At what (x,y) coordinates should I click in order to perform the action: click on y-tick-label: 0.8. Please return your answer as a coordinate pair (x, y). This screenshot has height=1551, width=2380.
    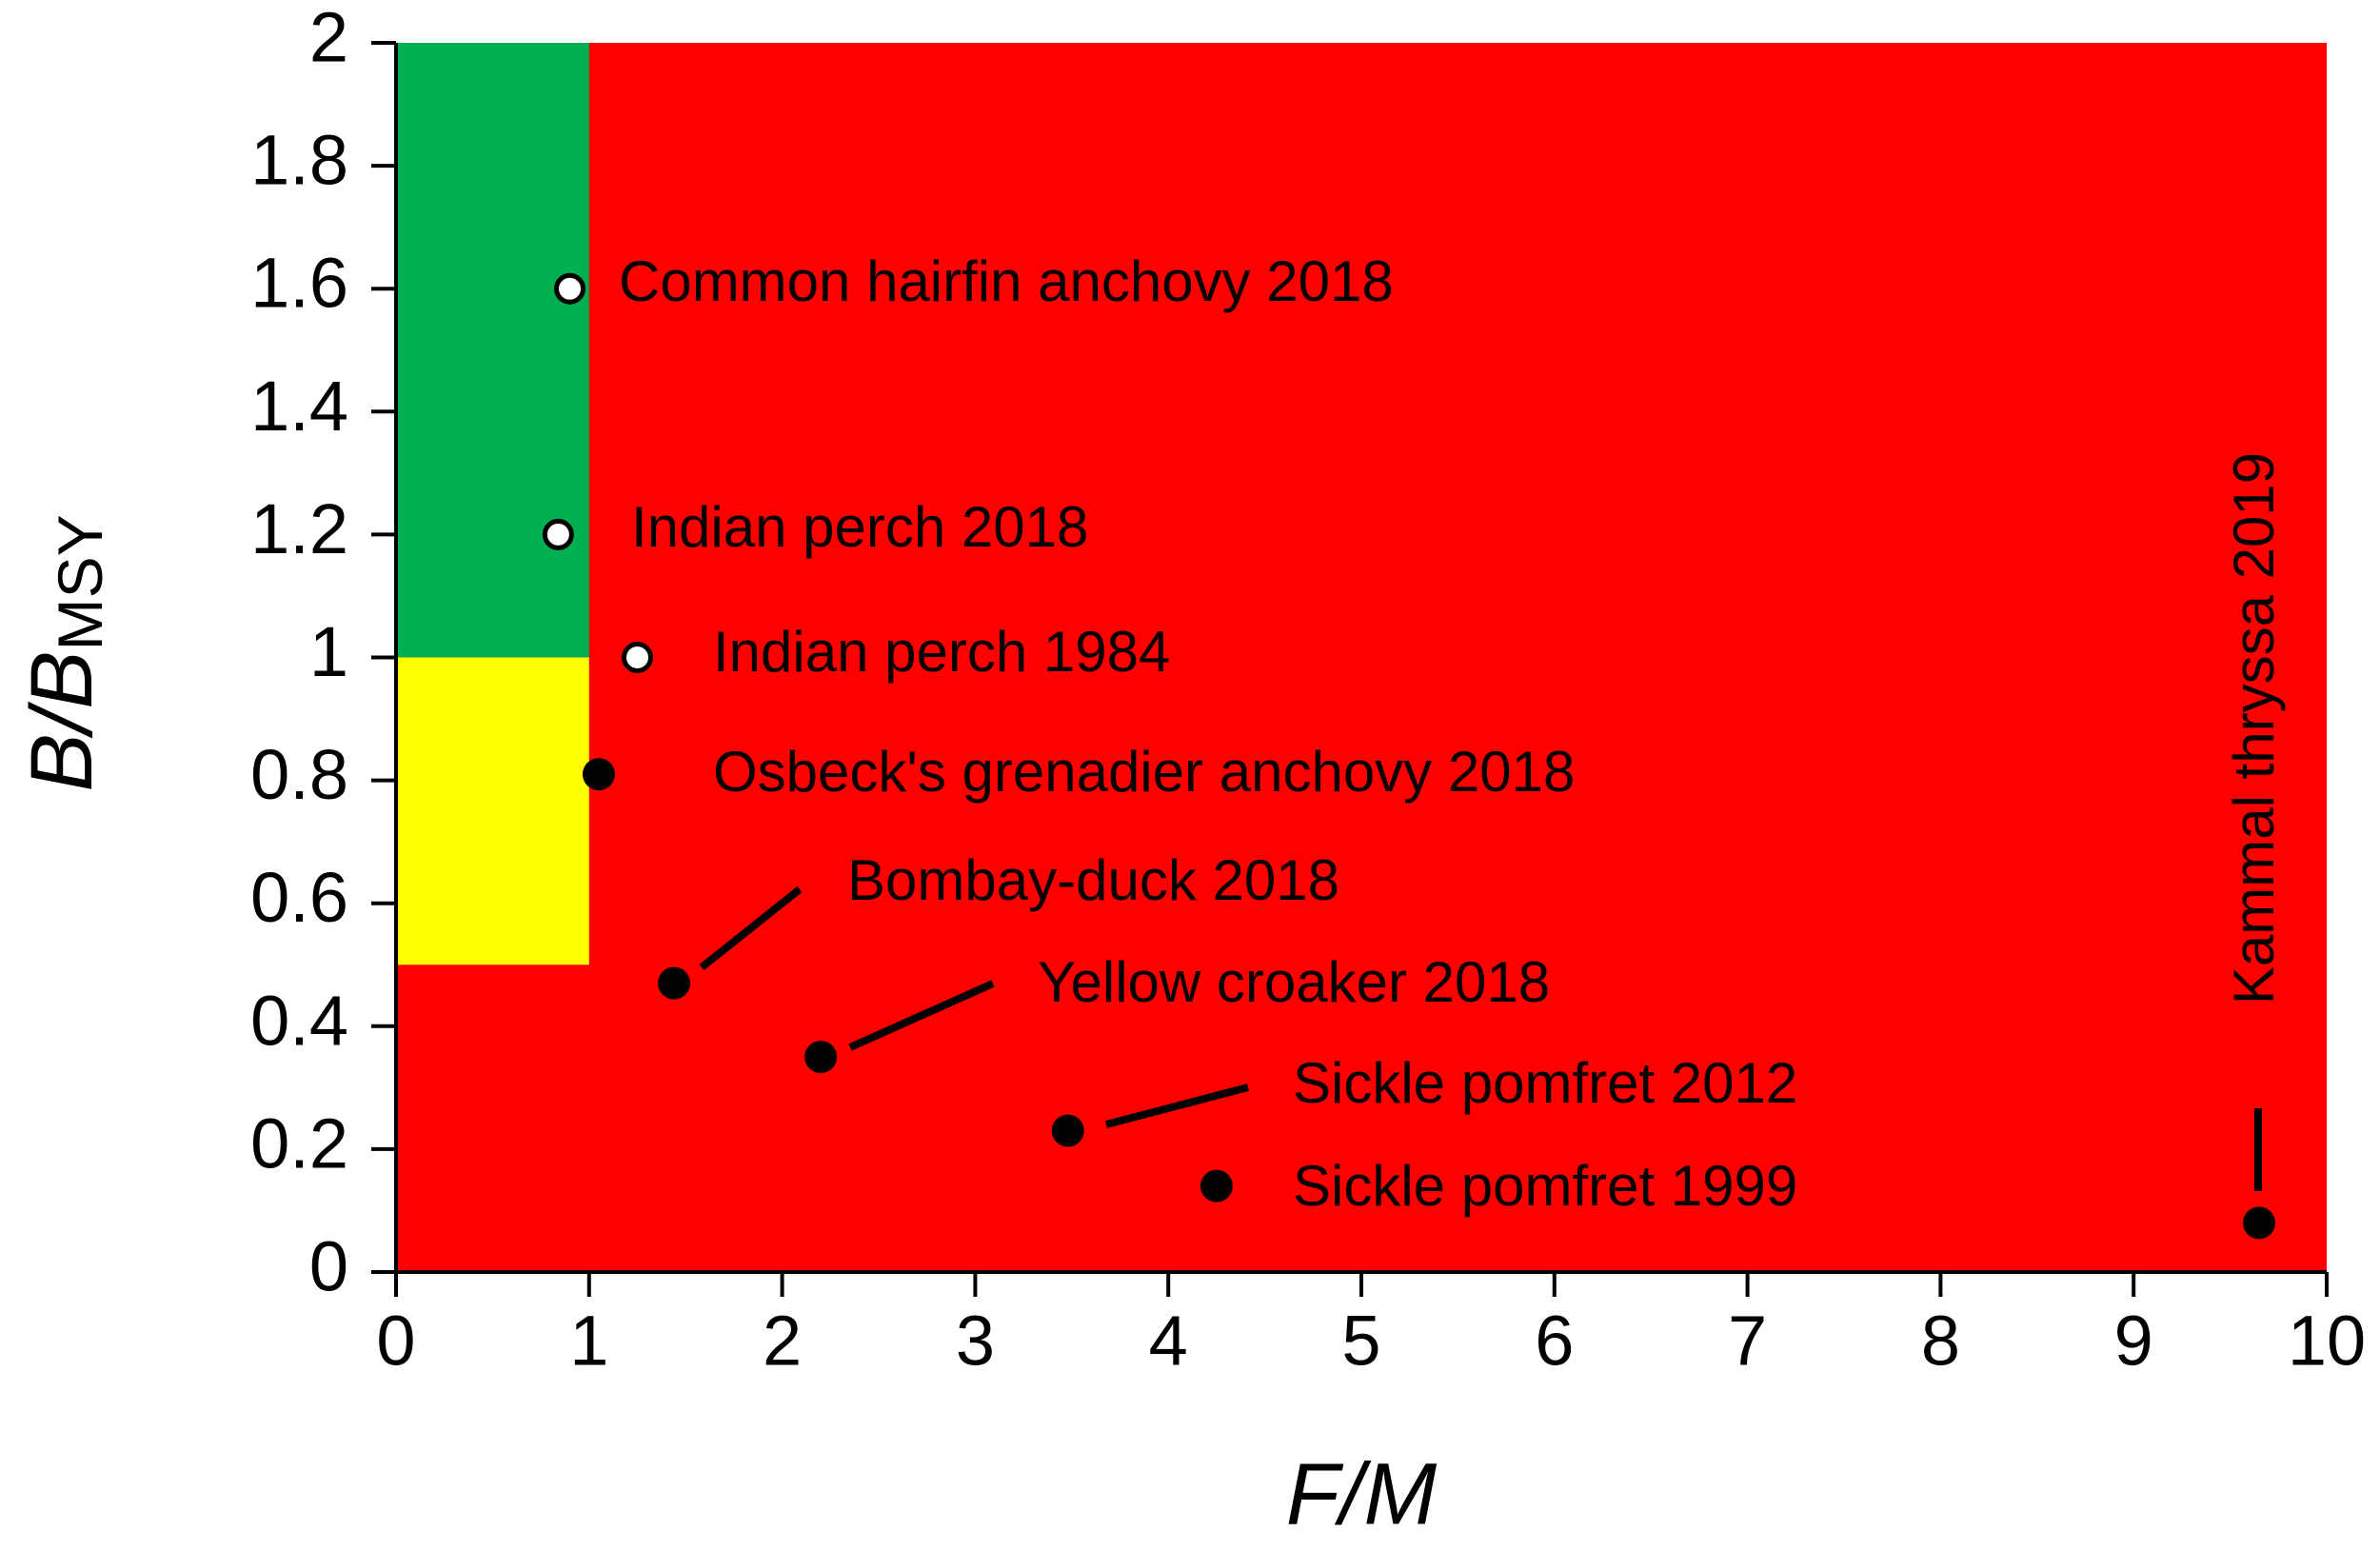
    Looking at the image, I should click on (299, 774).